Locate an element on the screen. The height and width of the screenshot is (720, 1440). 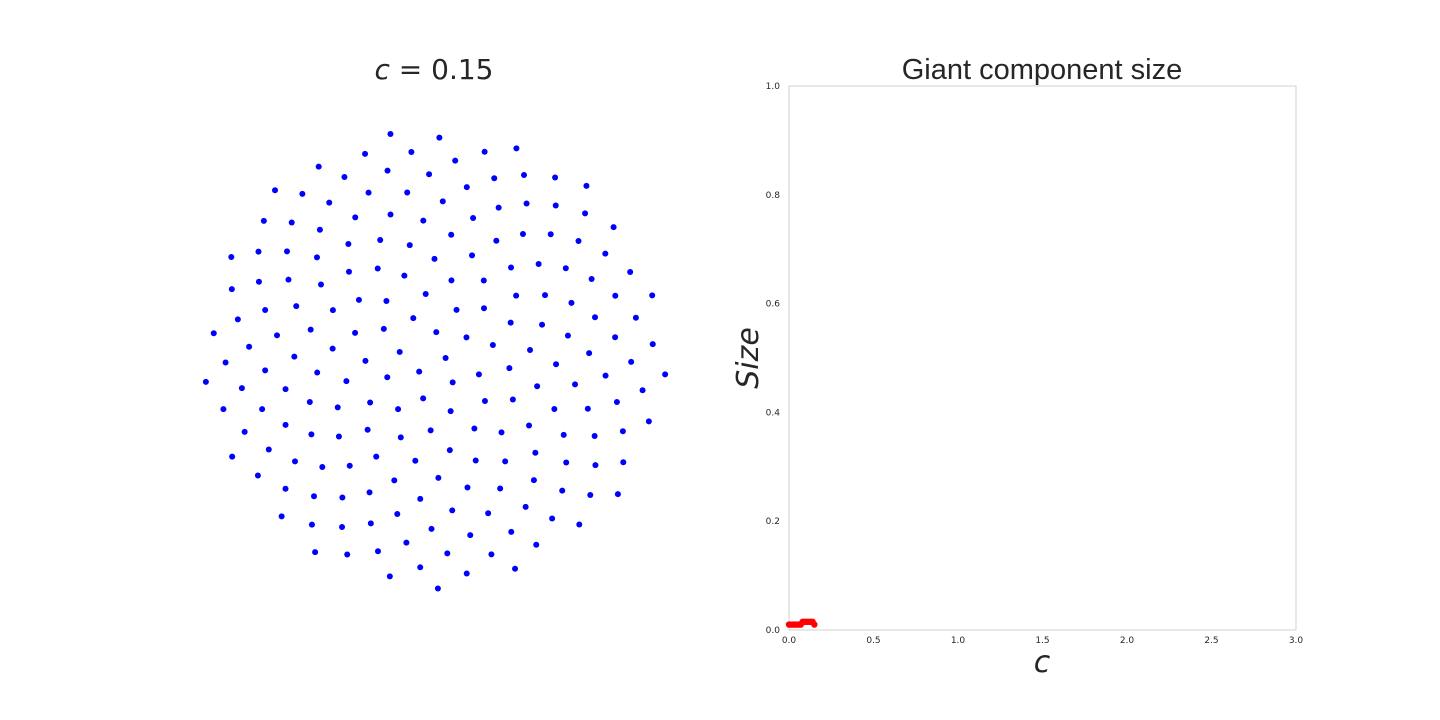
x-tick-label: 2.5 is located at coordinates (1211, 641).